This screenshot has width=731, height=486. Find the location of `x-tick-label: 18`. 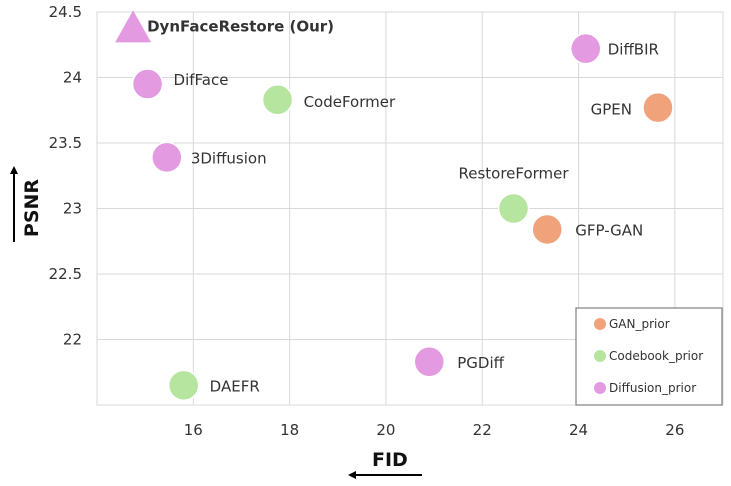

x-tick-label: 18 is located at coordinates (289, 430).